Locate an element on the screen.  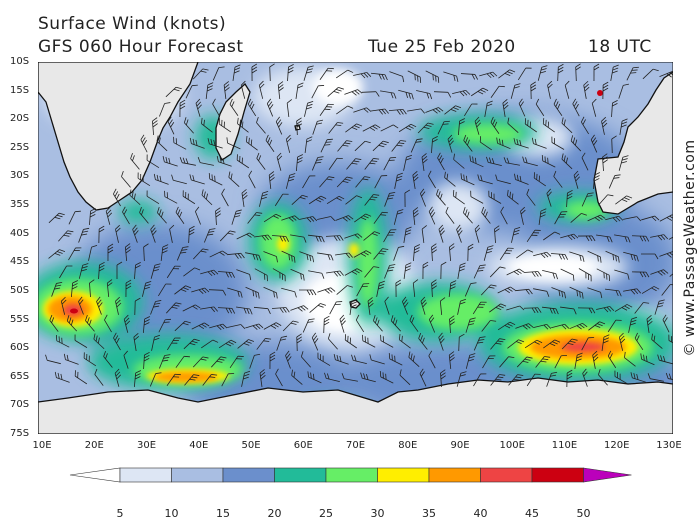
lon-label: 120E is located at coordinates (617, 445).